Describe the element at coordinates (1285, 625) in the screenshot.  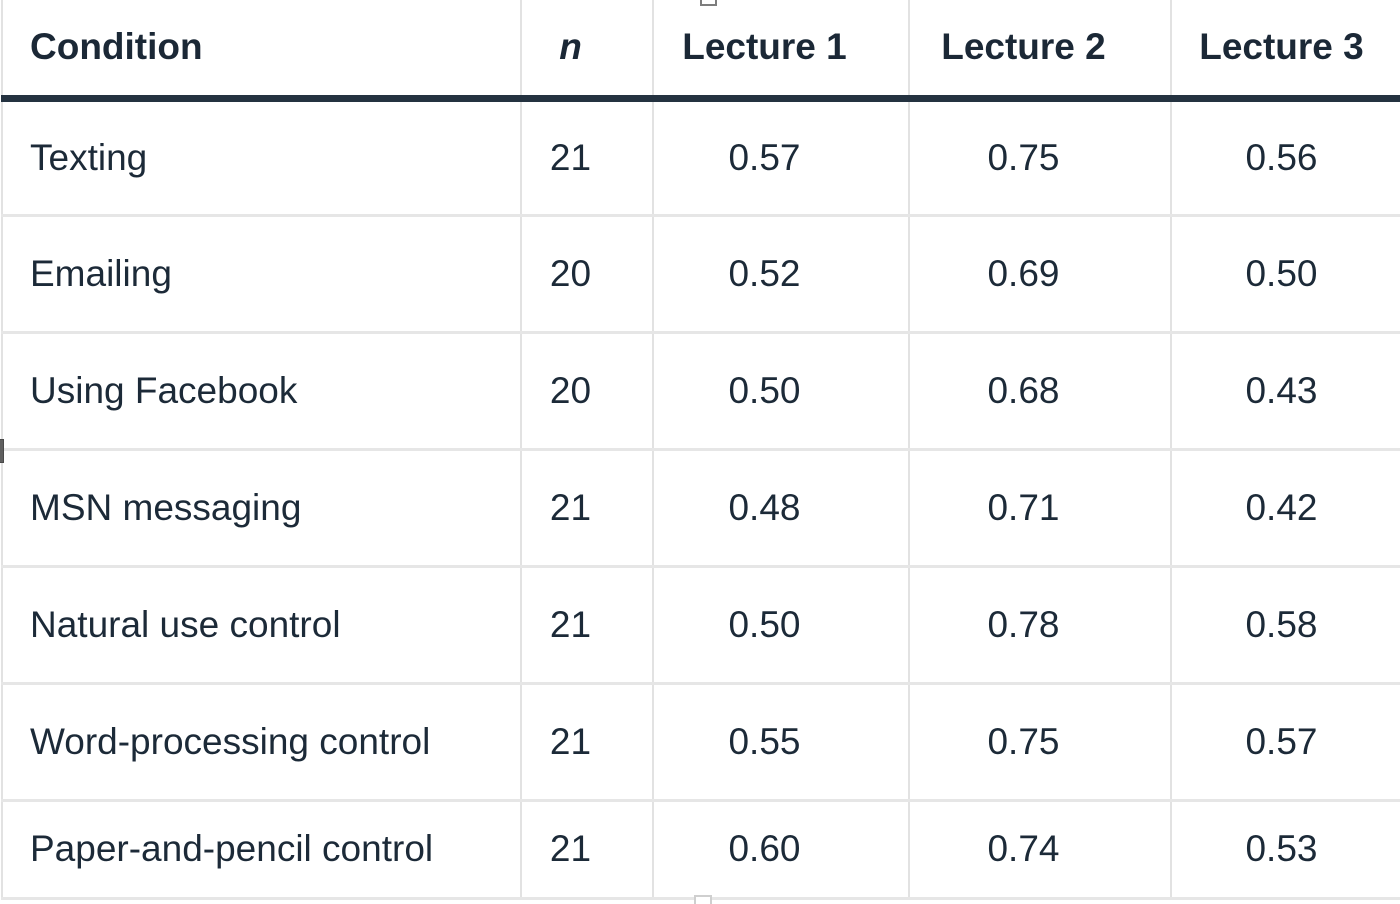
I see `cell-lecture3: 0.58` at that location.